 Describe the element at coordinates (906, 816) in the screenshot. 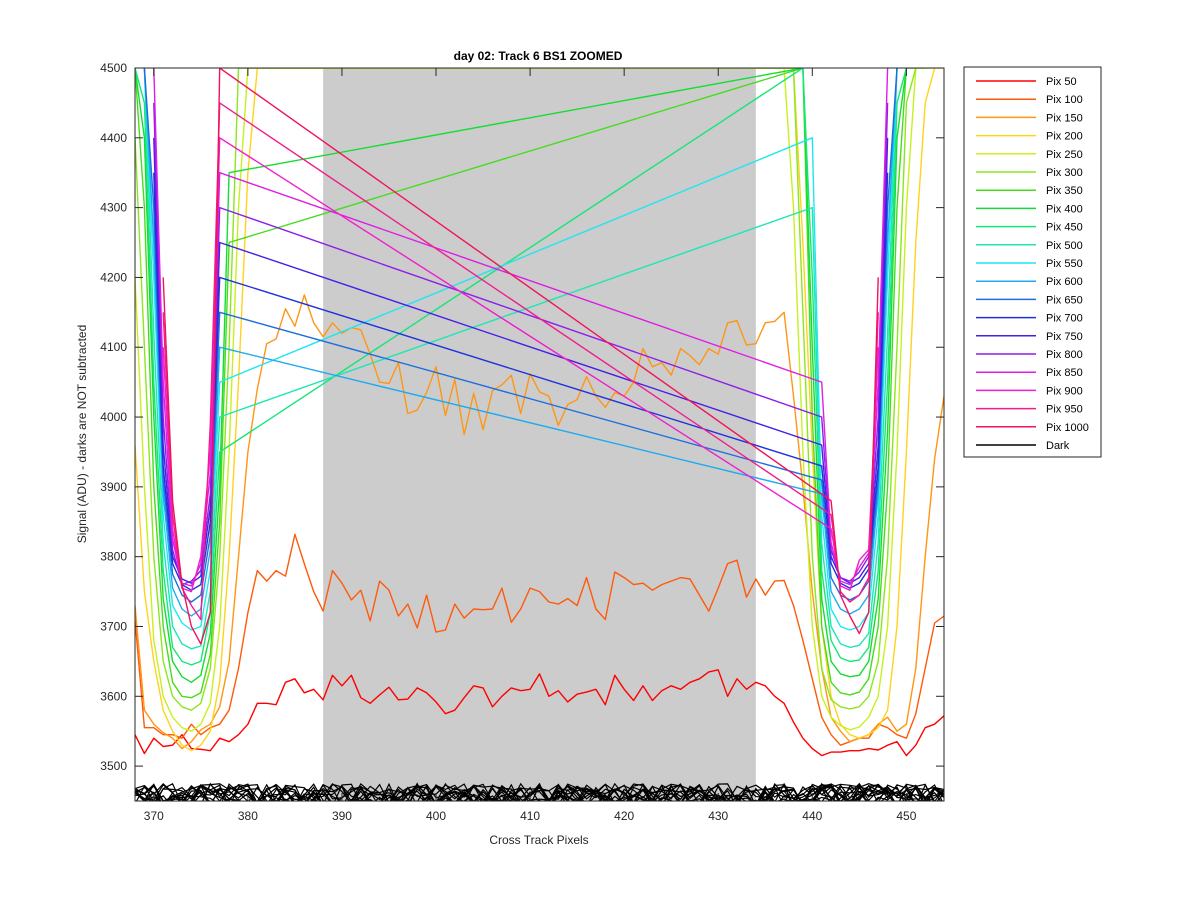

I see `x-tick-label: 450` at that location.